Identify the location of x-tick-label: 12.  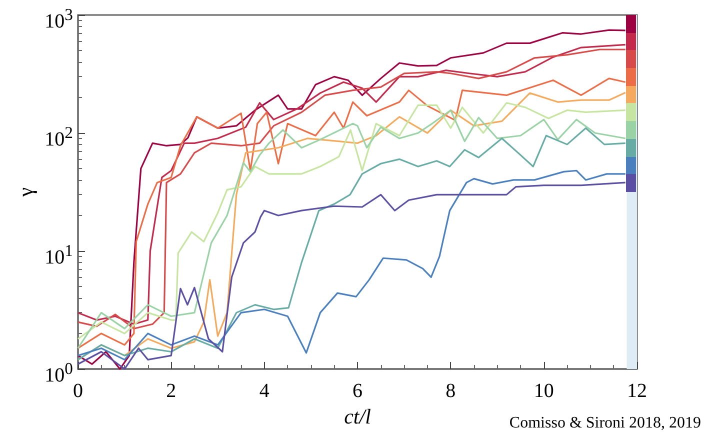
(637, 391).